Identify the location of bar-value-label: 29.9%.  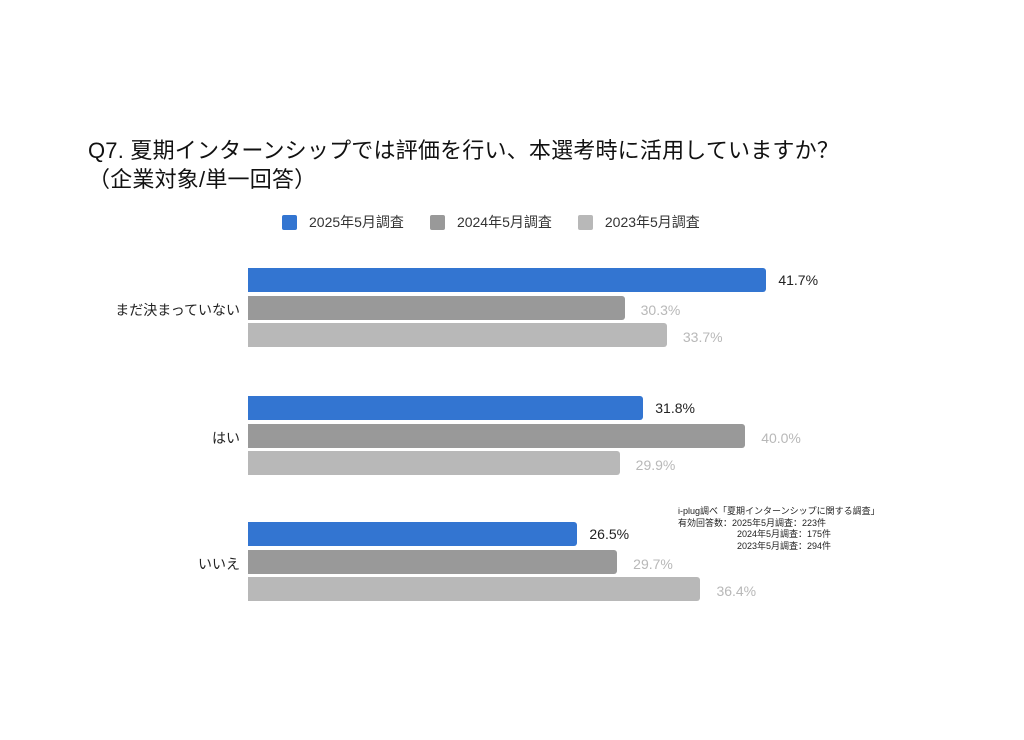
(655, 465).